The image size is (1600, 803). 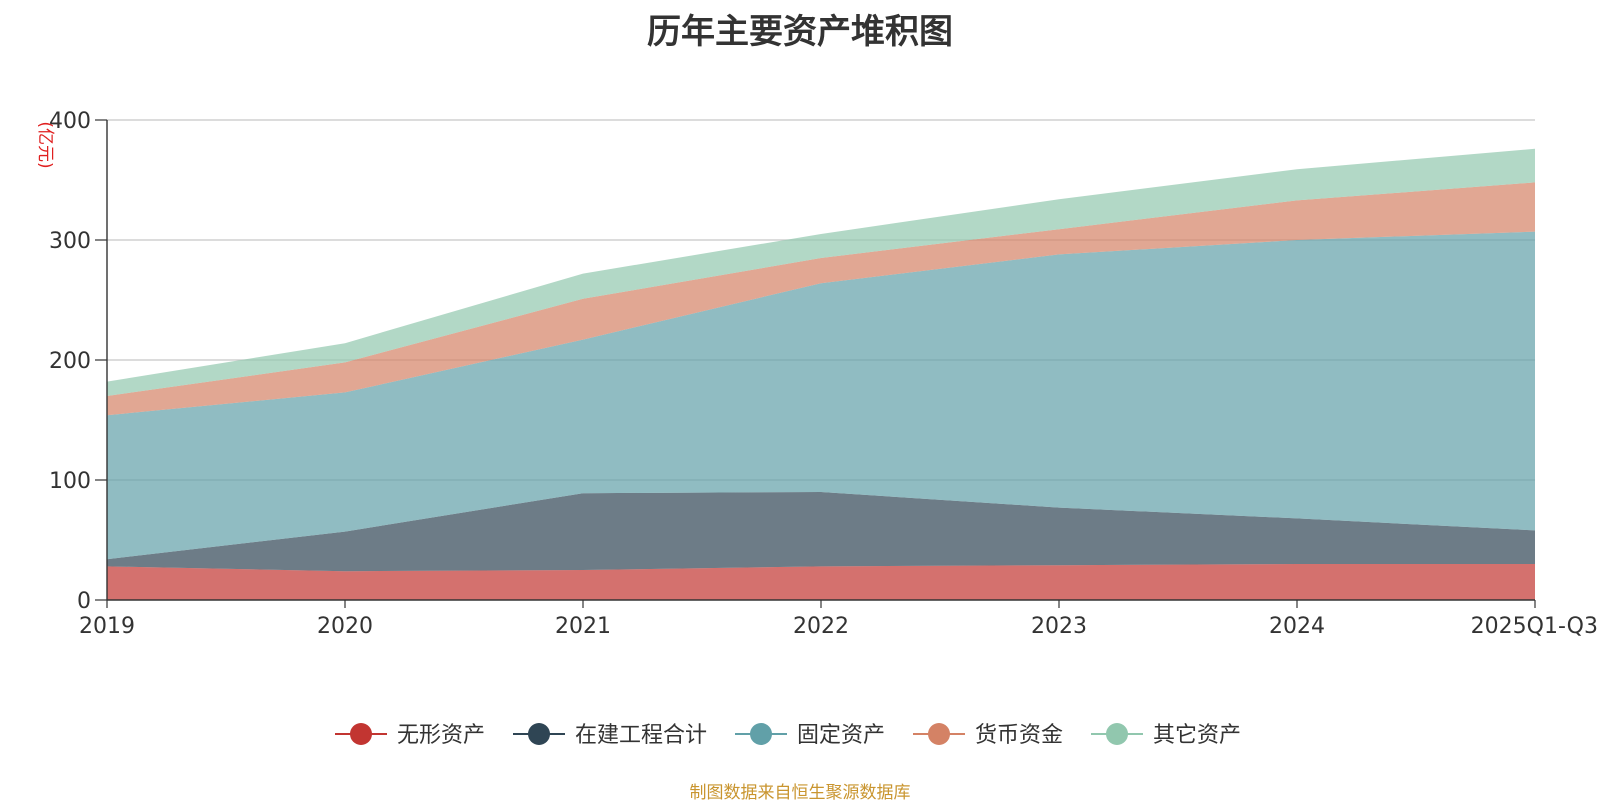 What do you see at coordinates (441, 735) in the screenshot?
I see `legend-label: 无形资产` at bounding box center [441, 735].